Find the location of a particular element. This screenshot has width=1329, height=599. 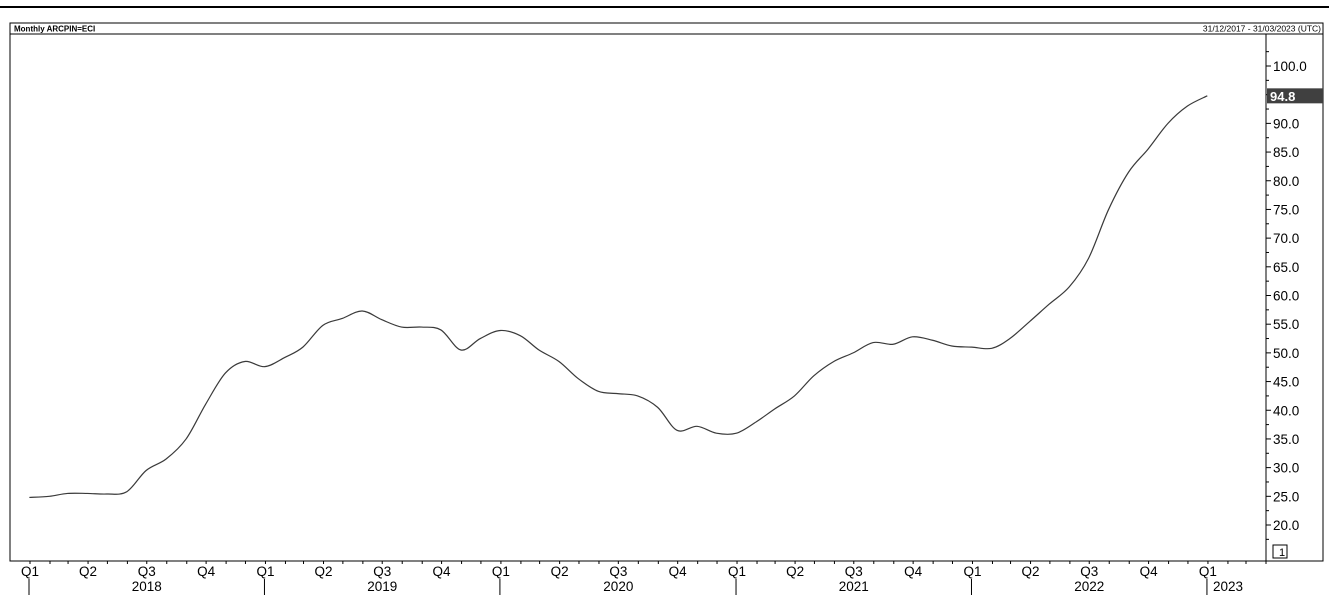

y-tick-label: 85.0 is located at coordinates (1286, 152).